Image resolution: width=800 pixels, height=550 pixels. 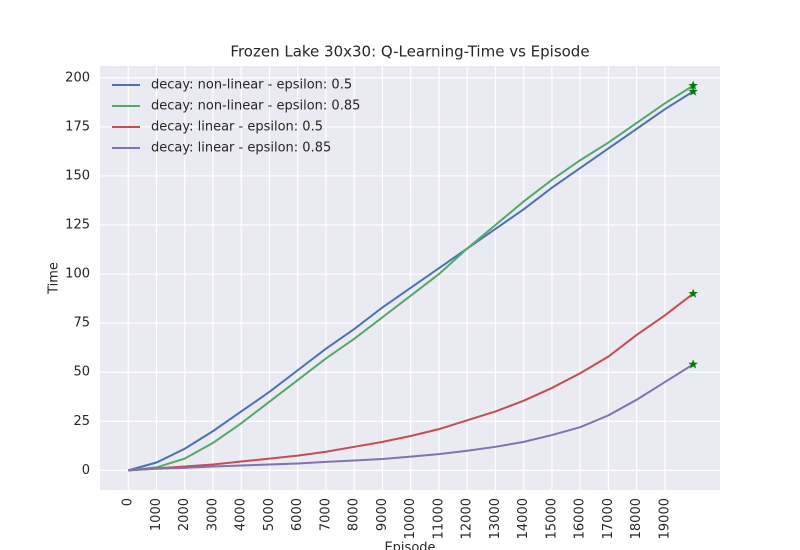 What do you see at coordinates (81, 323) in the screenshot?
I see `y-tick-label: 75` at bounding box center [81, 323].